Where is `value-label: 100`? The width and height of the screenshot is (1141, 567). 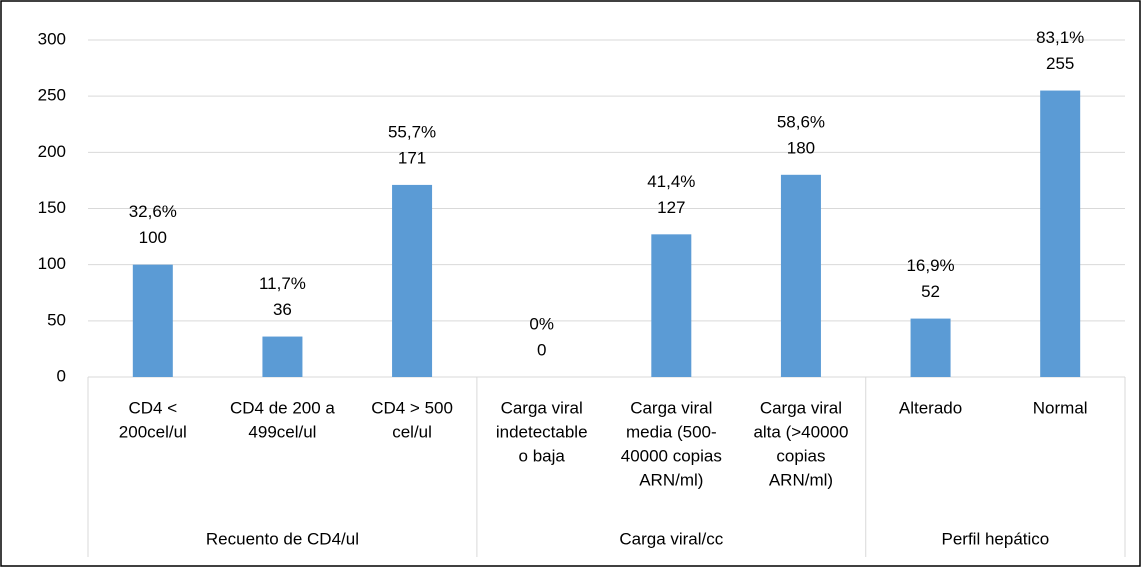 value-label: 100 is located at coordinates (153, 237).